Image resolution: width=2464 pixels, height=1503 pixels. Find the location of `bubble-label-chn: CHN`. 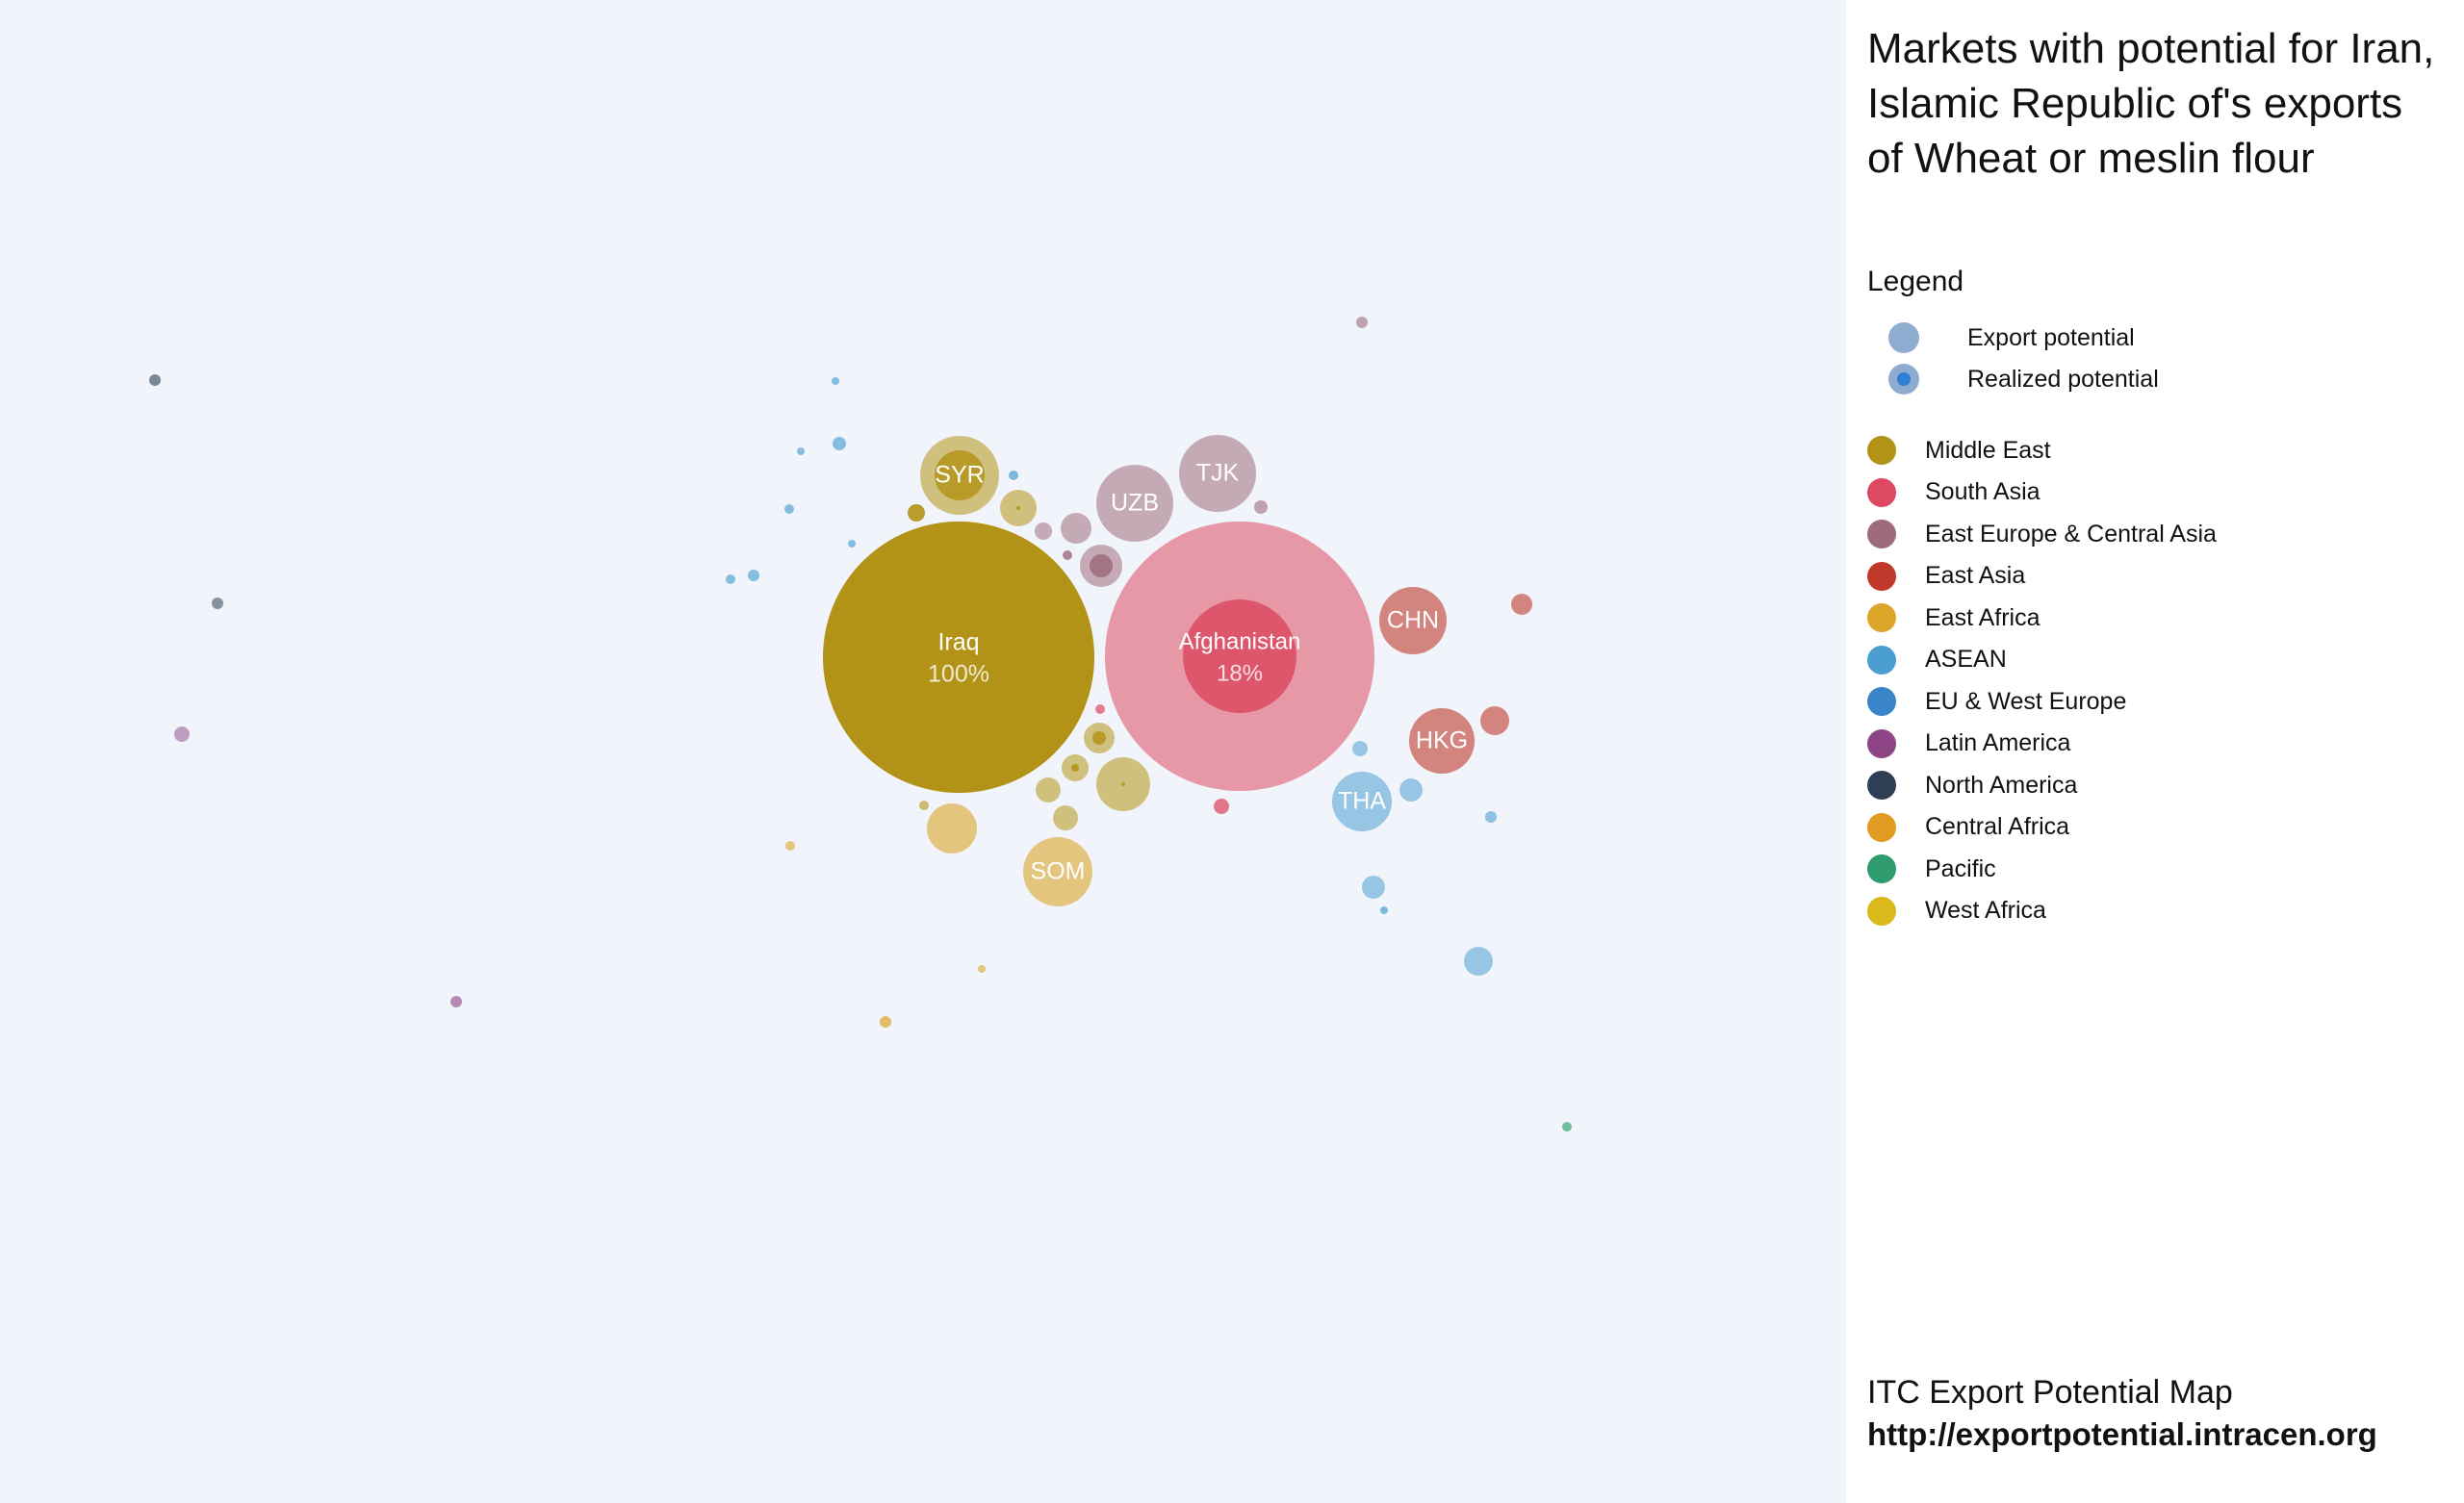

bubble-label-chn: CHN is located at coordinates (1413, 620).